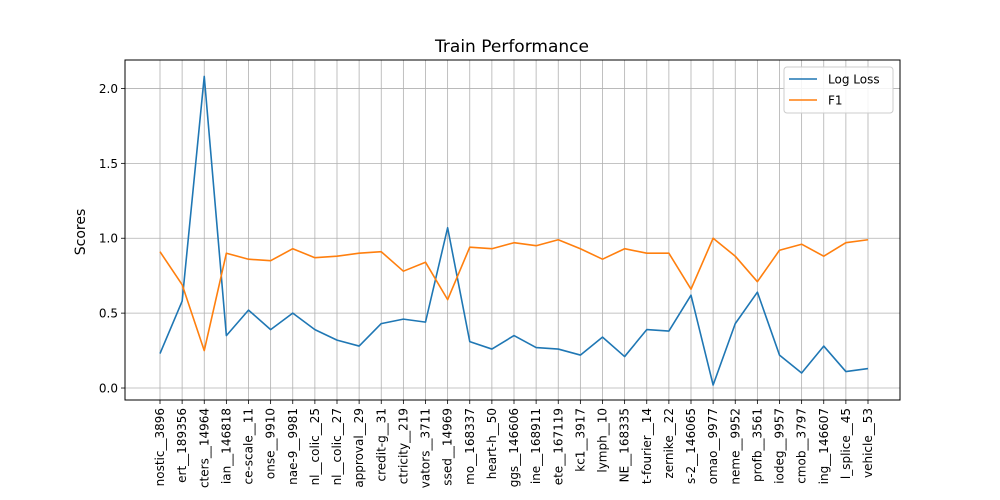 This screenshot has height=500, width=1000. I want to click on x-tick-label: onse__9910, so click(271, 443).